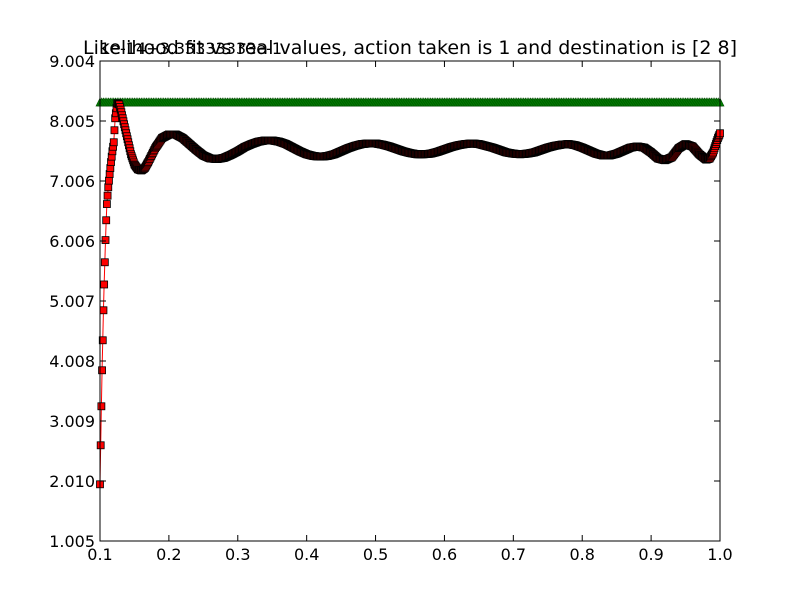  I want to click on y-tick-label: 6.006, so click(72, 241).